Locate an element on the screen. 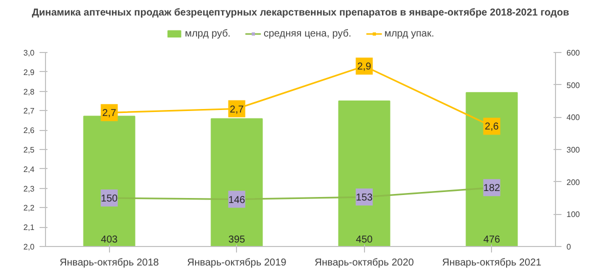 The image size is (600, 271). y-tick-label: 2,5 is located at coordinates (29, 150).